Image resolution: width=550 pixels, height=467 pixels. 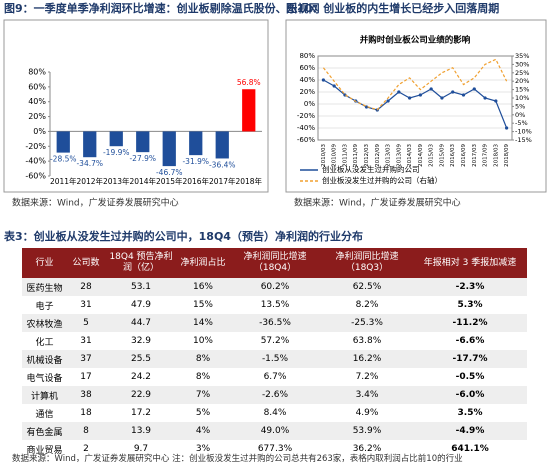 I want to click on cell: 8.2%, so click(x=367, y=305).